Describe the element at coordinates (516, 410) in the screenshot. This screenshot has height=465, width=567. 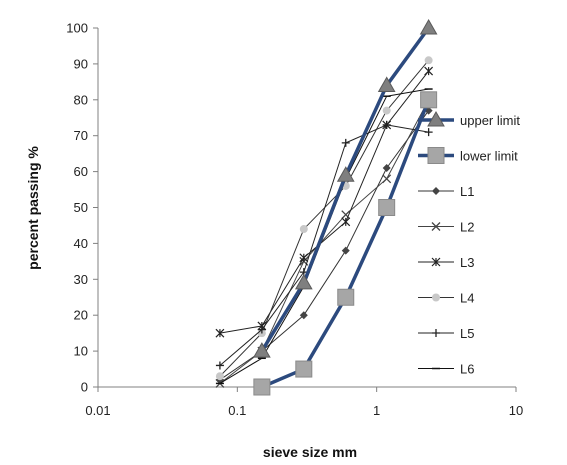
I see `x-tick-label: 10` at that location.